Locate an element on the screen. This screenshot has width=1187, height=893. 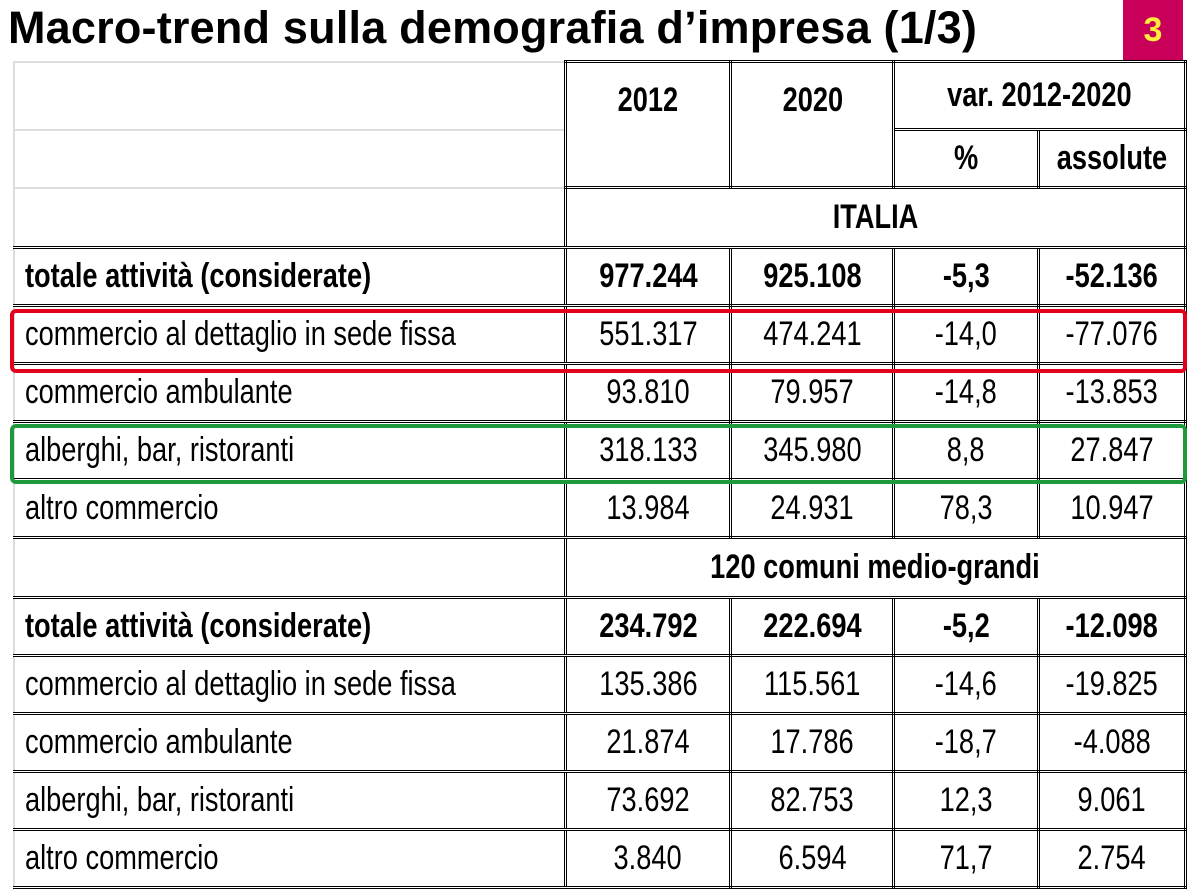
variation-percent: -14,6 is located at coordinates (966, 684).